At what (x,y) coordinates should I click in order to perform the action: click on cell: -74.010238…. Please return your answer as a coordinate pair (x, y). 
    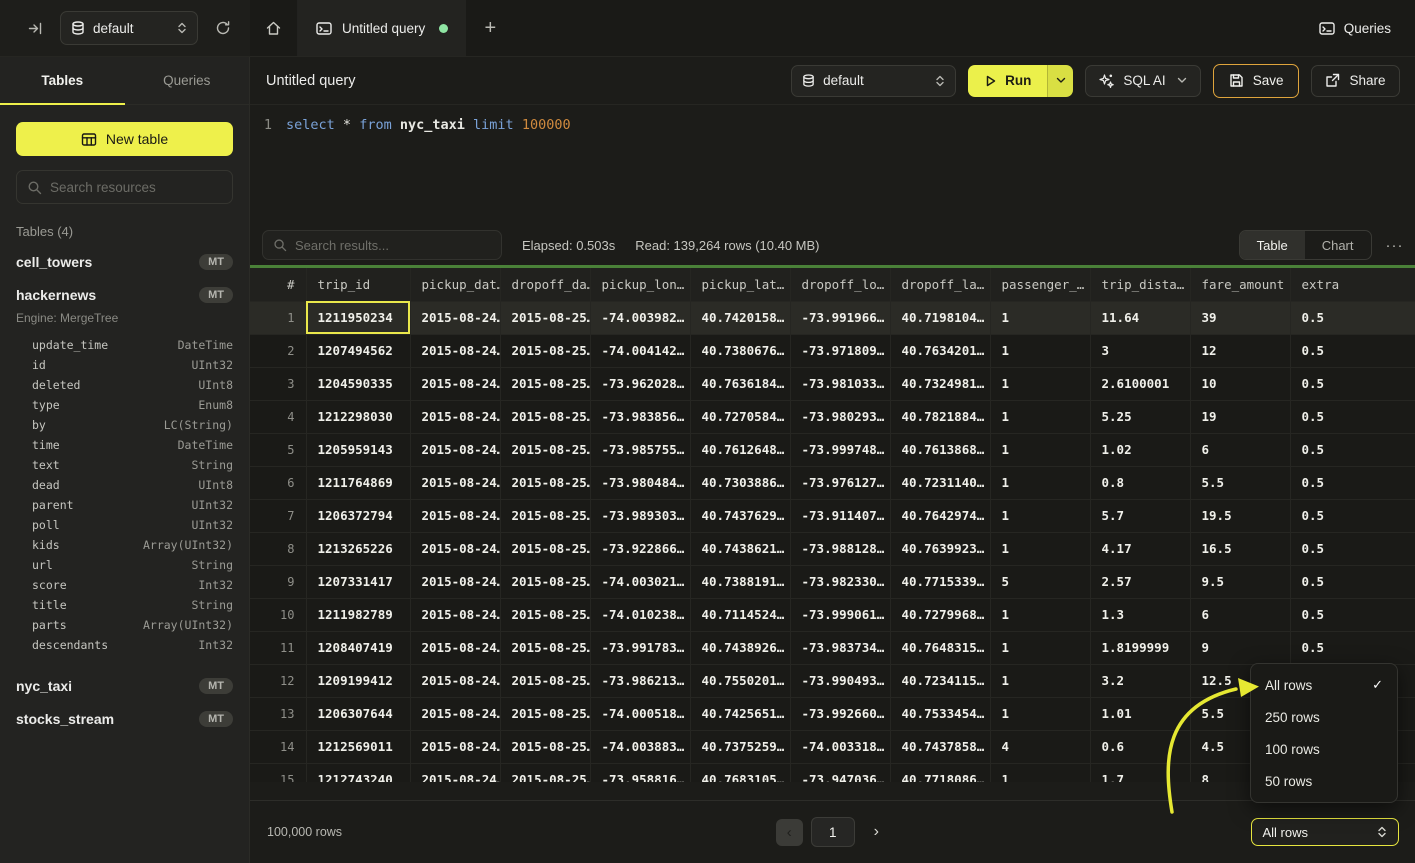
    Looking at the image, I should click on (640, 615).